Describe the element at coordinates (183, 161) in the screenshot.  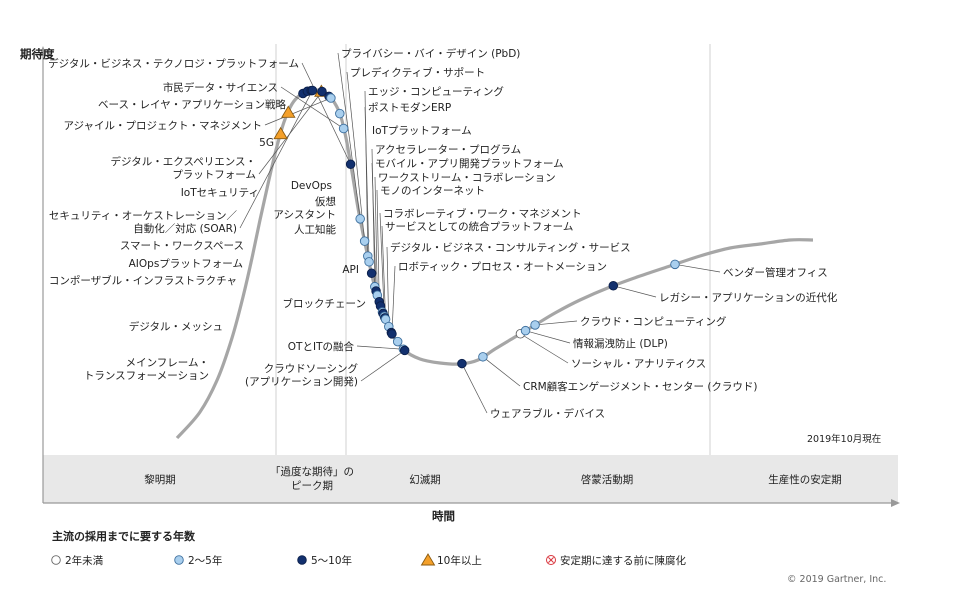
I see `technology-label: デジタル・エクスペリエンス・` at that location.